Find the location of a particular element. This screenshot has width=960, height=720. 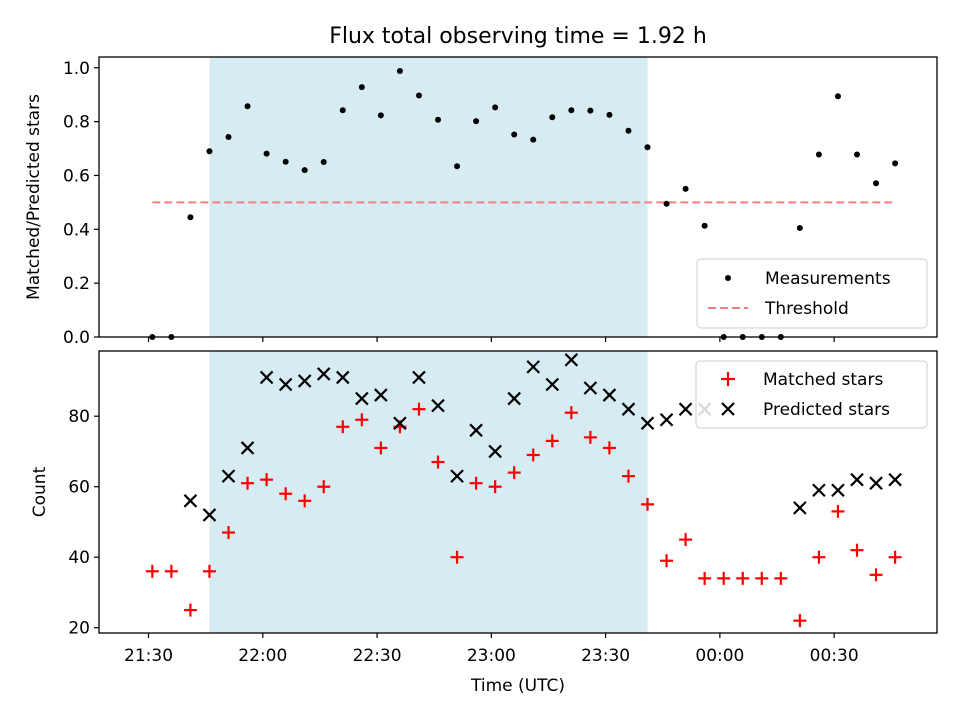

x-tick-label: 23:30 is located at coordinates (605, 656).